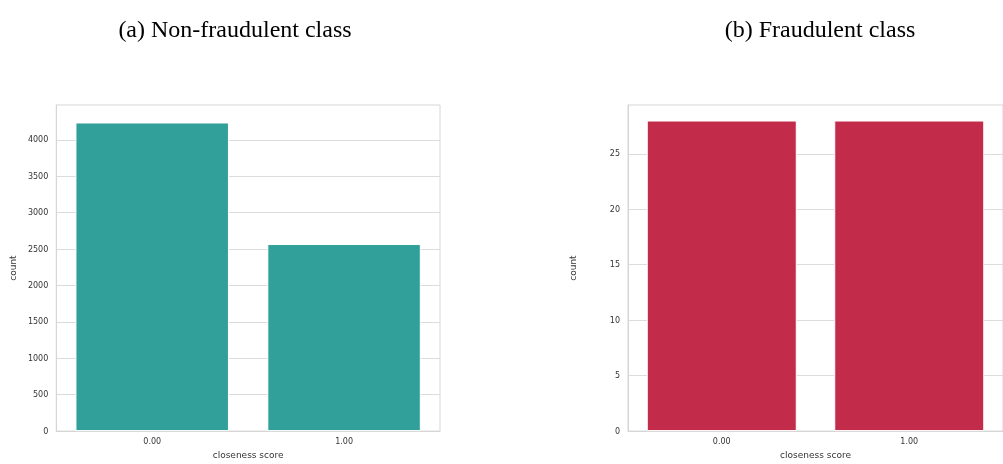 The height and width of the screenshot is (464, 1003). What do you see at coordinates (38, 249) in the screenshot?
I see `y-tick-label: 2500` at bounding box center [38, 249].